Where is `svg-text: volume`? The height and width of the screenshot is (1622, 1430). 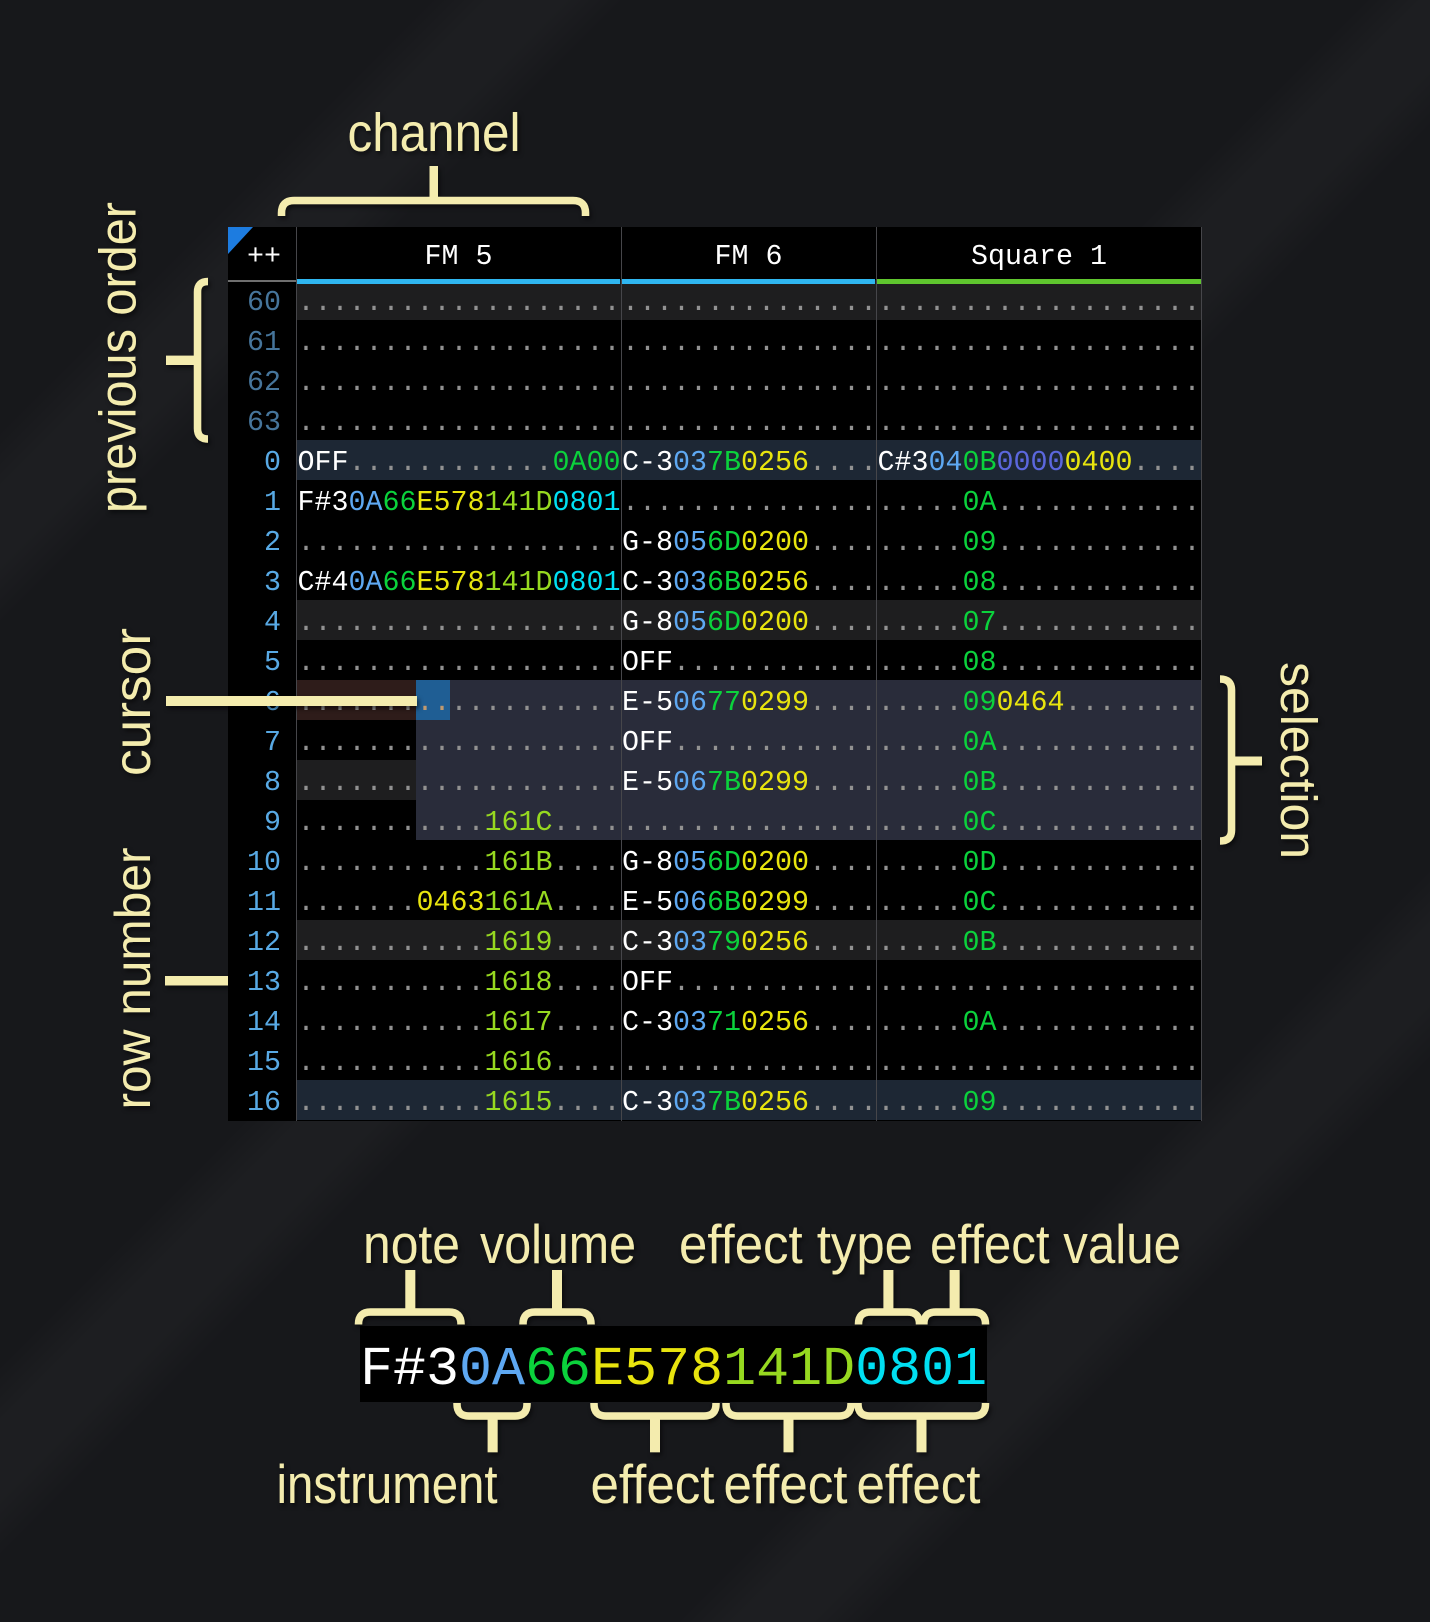 svg-text: volume is located at coordinates (558, 1244).